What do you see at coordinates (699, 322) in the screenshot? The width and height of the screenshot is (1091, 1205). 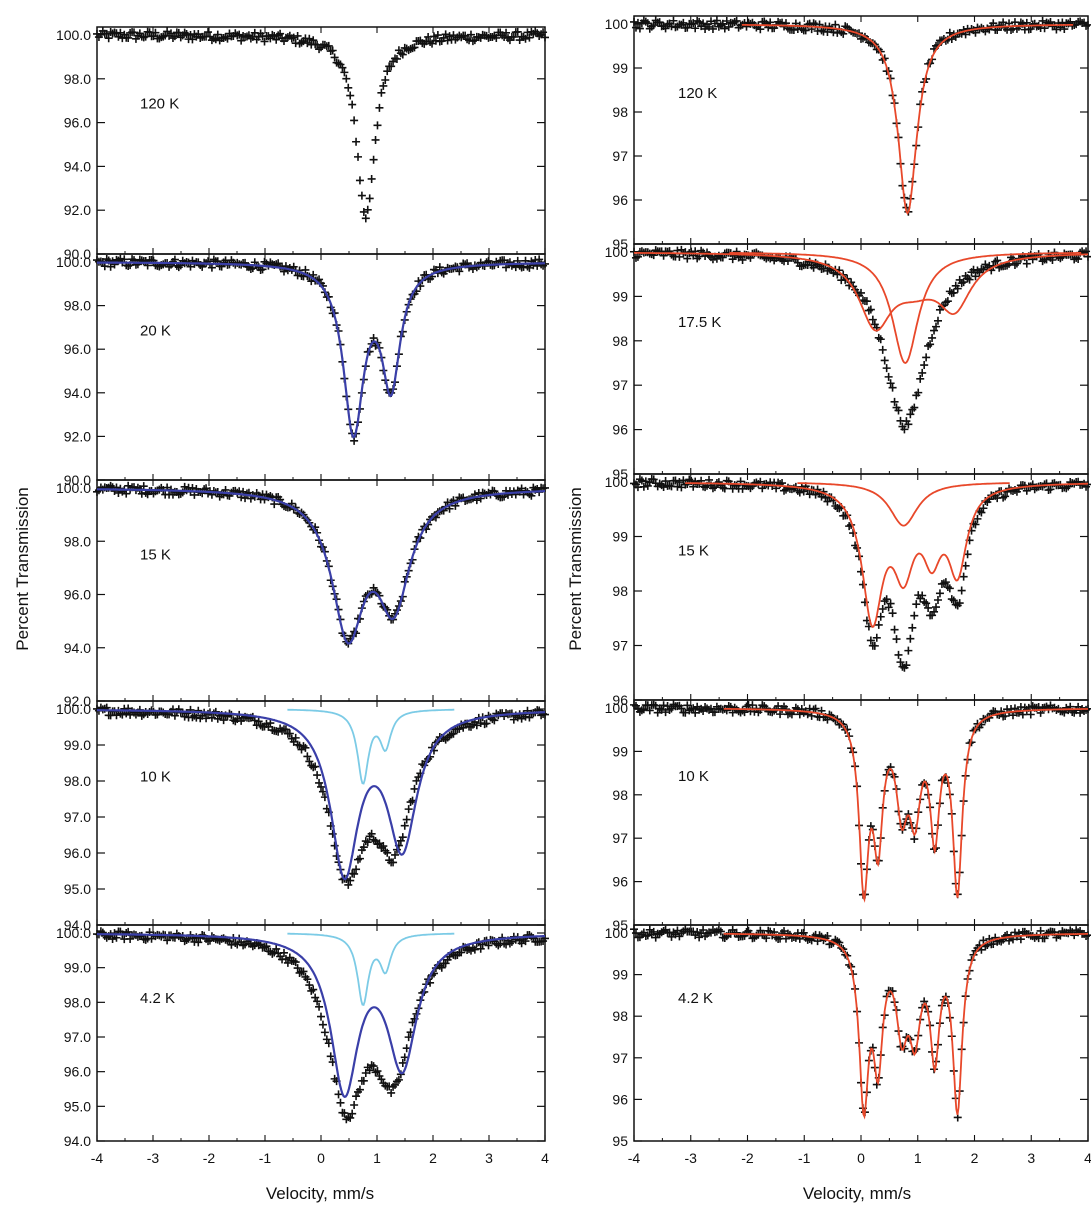 I see `temperature-label: 17.5 K` at bounding box center [699, 322].